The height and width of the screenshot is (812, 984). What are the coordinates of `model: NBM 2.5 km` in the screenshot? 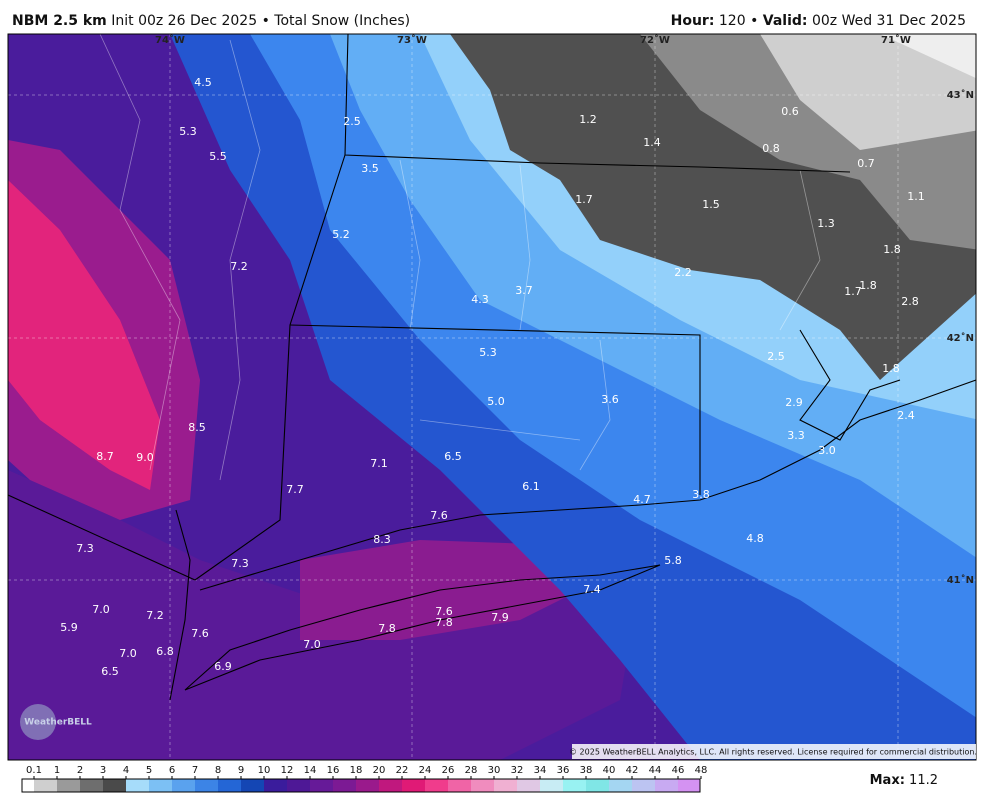 It's located at (59, 21).